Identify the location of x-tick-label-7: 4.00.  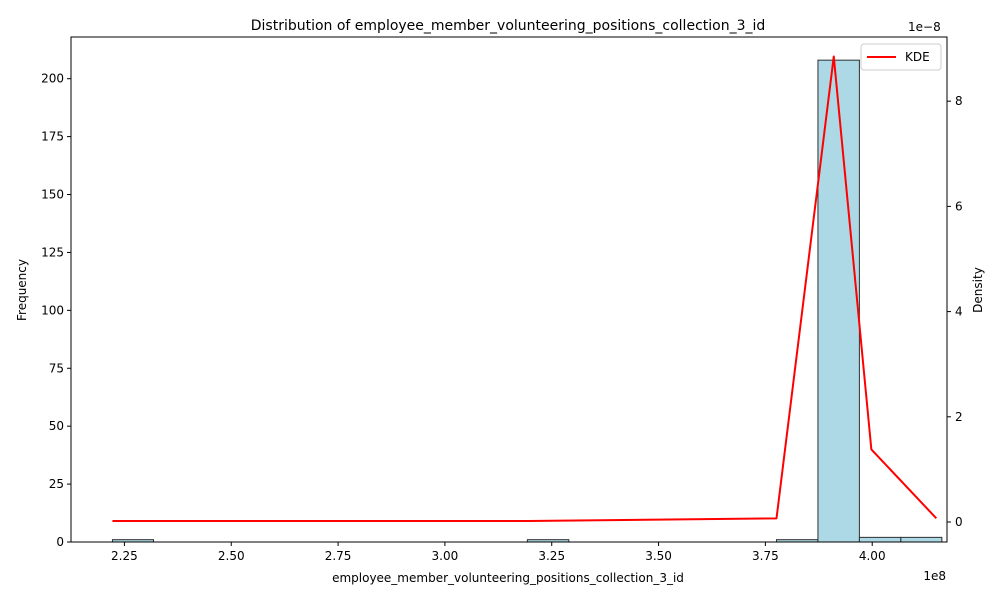
(872, 556).